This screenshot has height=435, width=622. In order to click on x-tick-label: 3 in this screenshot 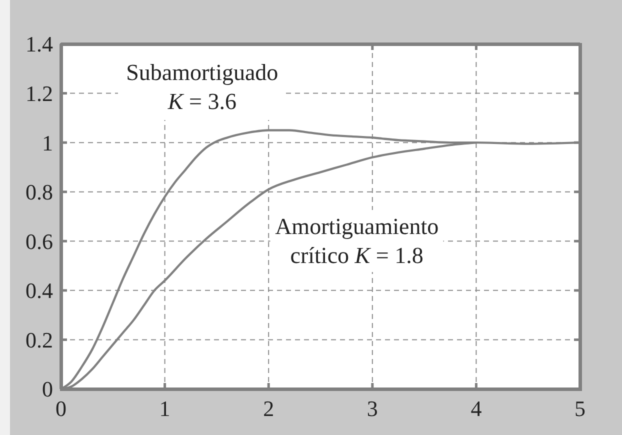, I will do `click(372, 408)`.